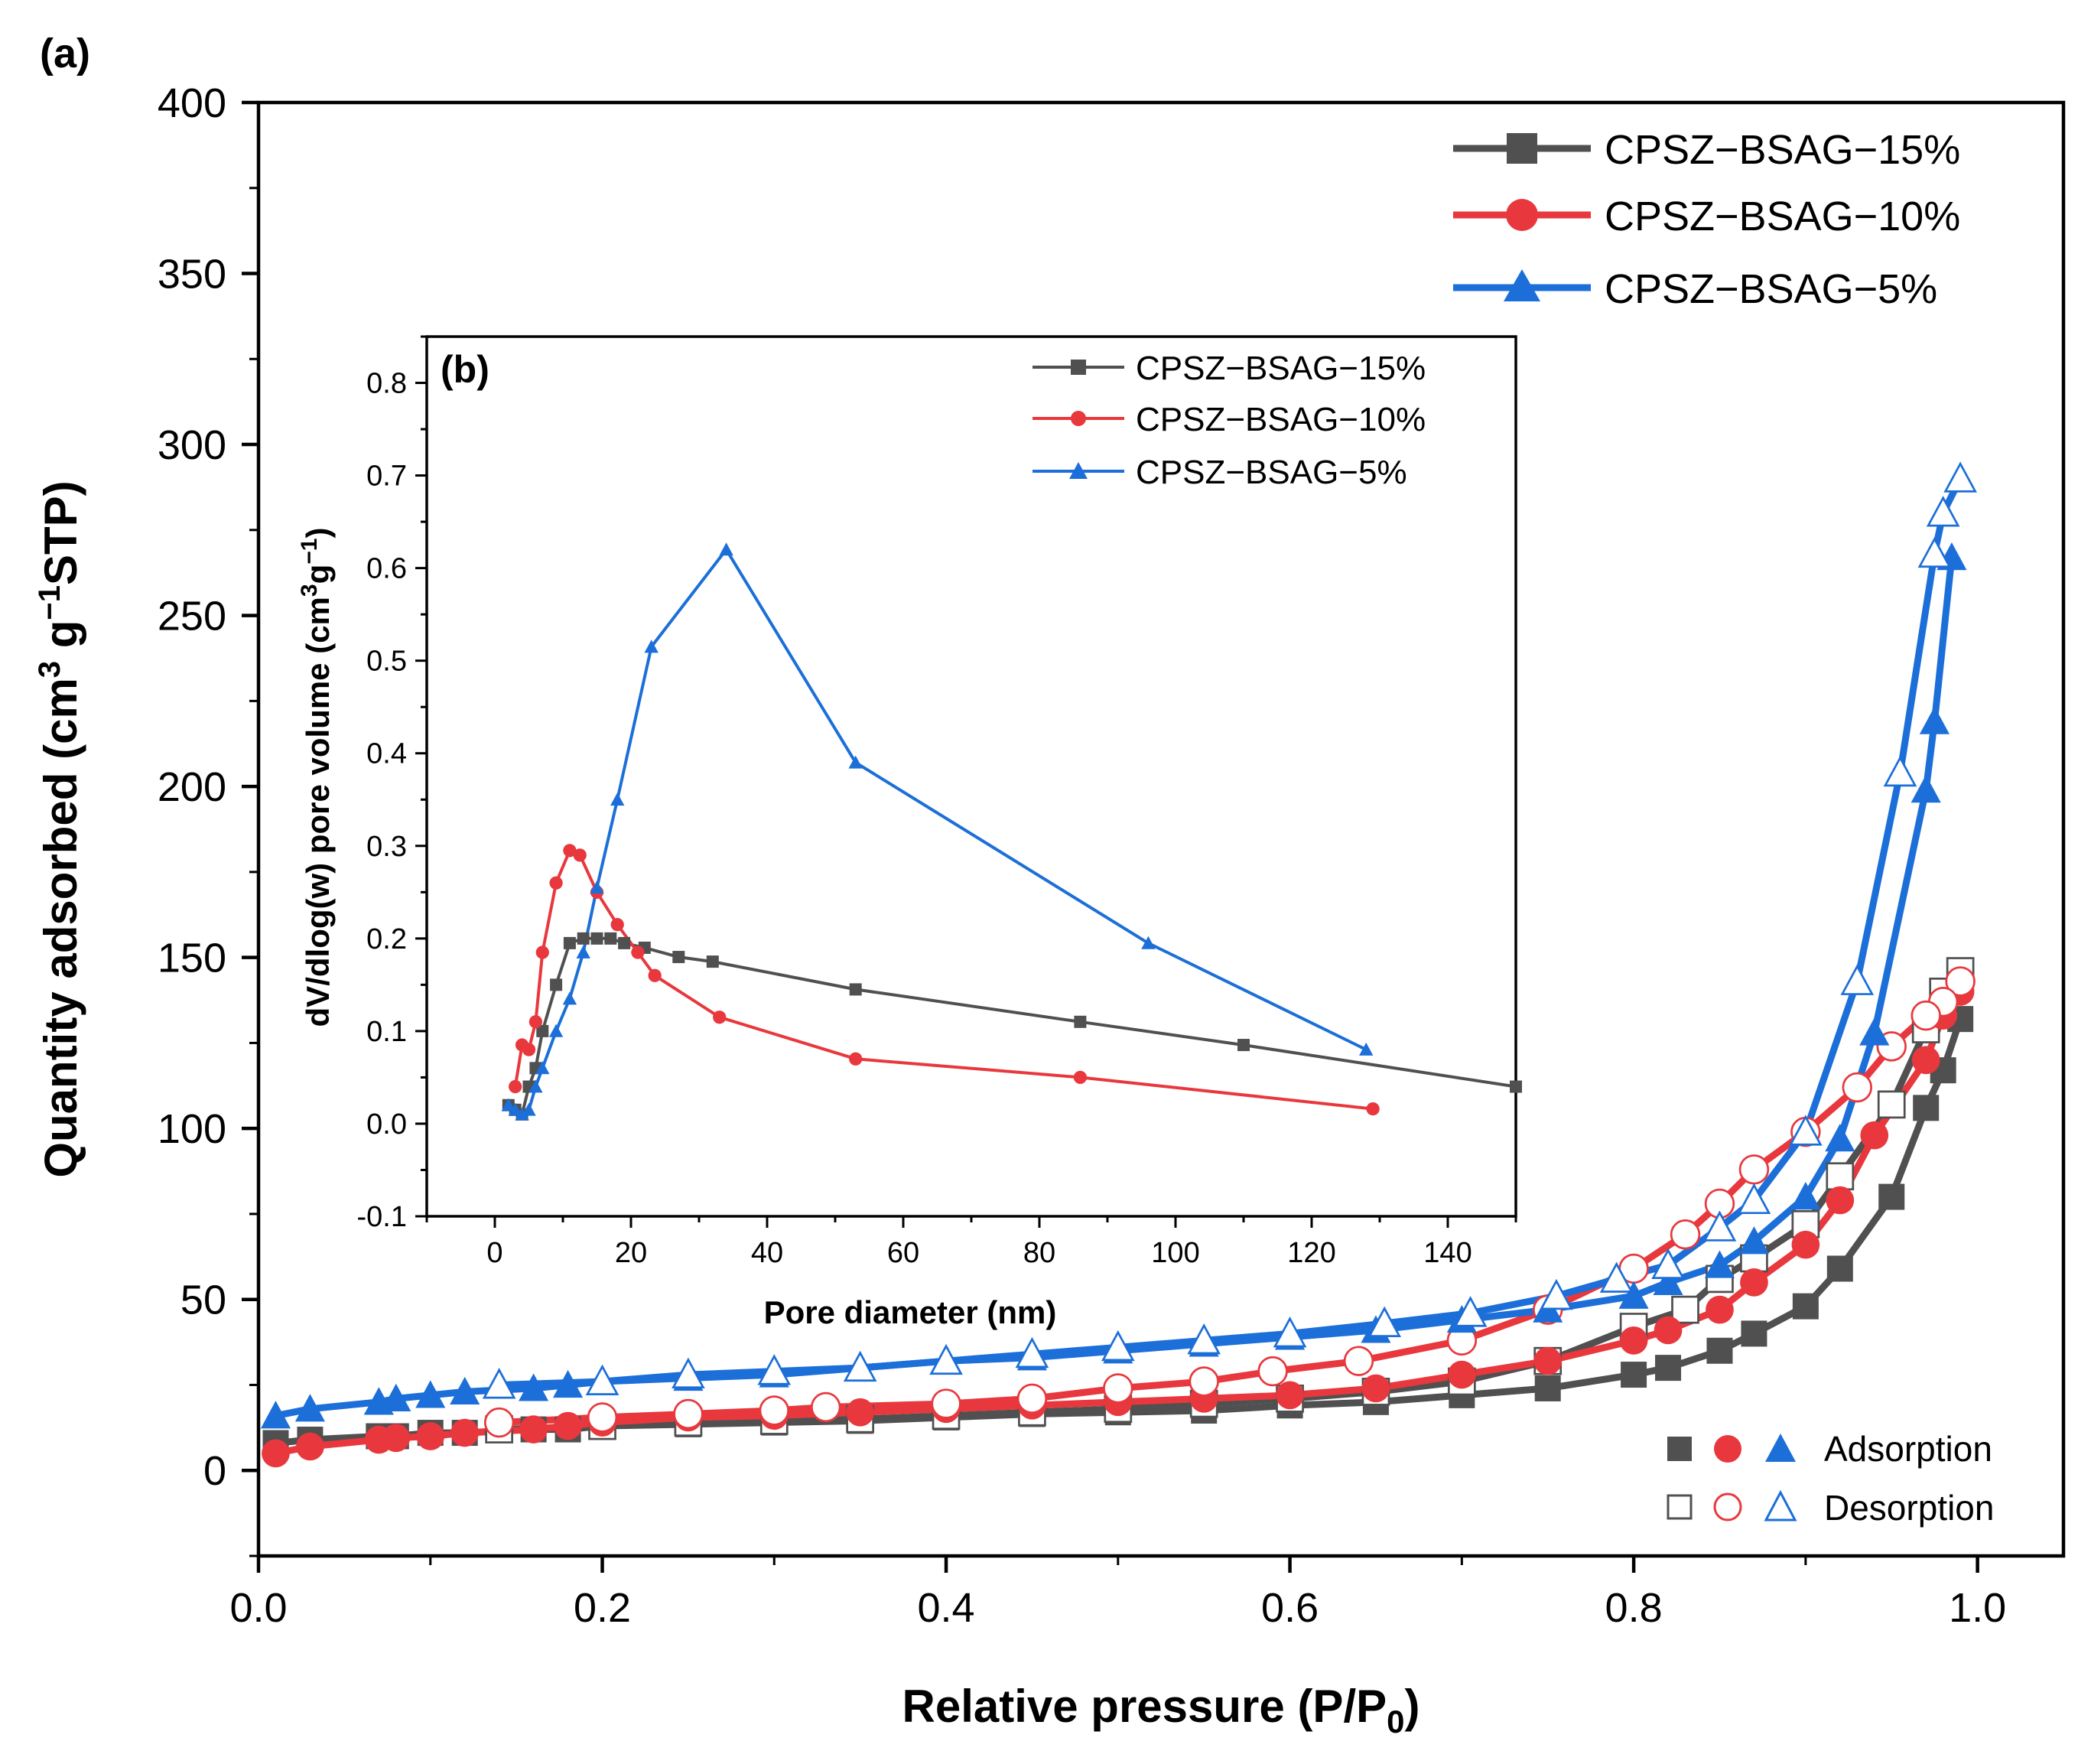 This screenshot has height=1764, width=2091. What do you see at coordinates (1909, 1508) in the screenshot?
I see `mode-desorption-label: Desorption` at bounding box center [1909, 1508].